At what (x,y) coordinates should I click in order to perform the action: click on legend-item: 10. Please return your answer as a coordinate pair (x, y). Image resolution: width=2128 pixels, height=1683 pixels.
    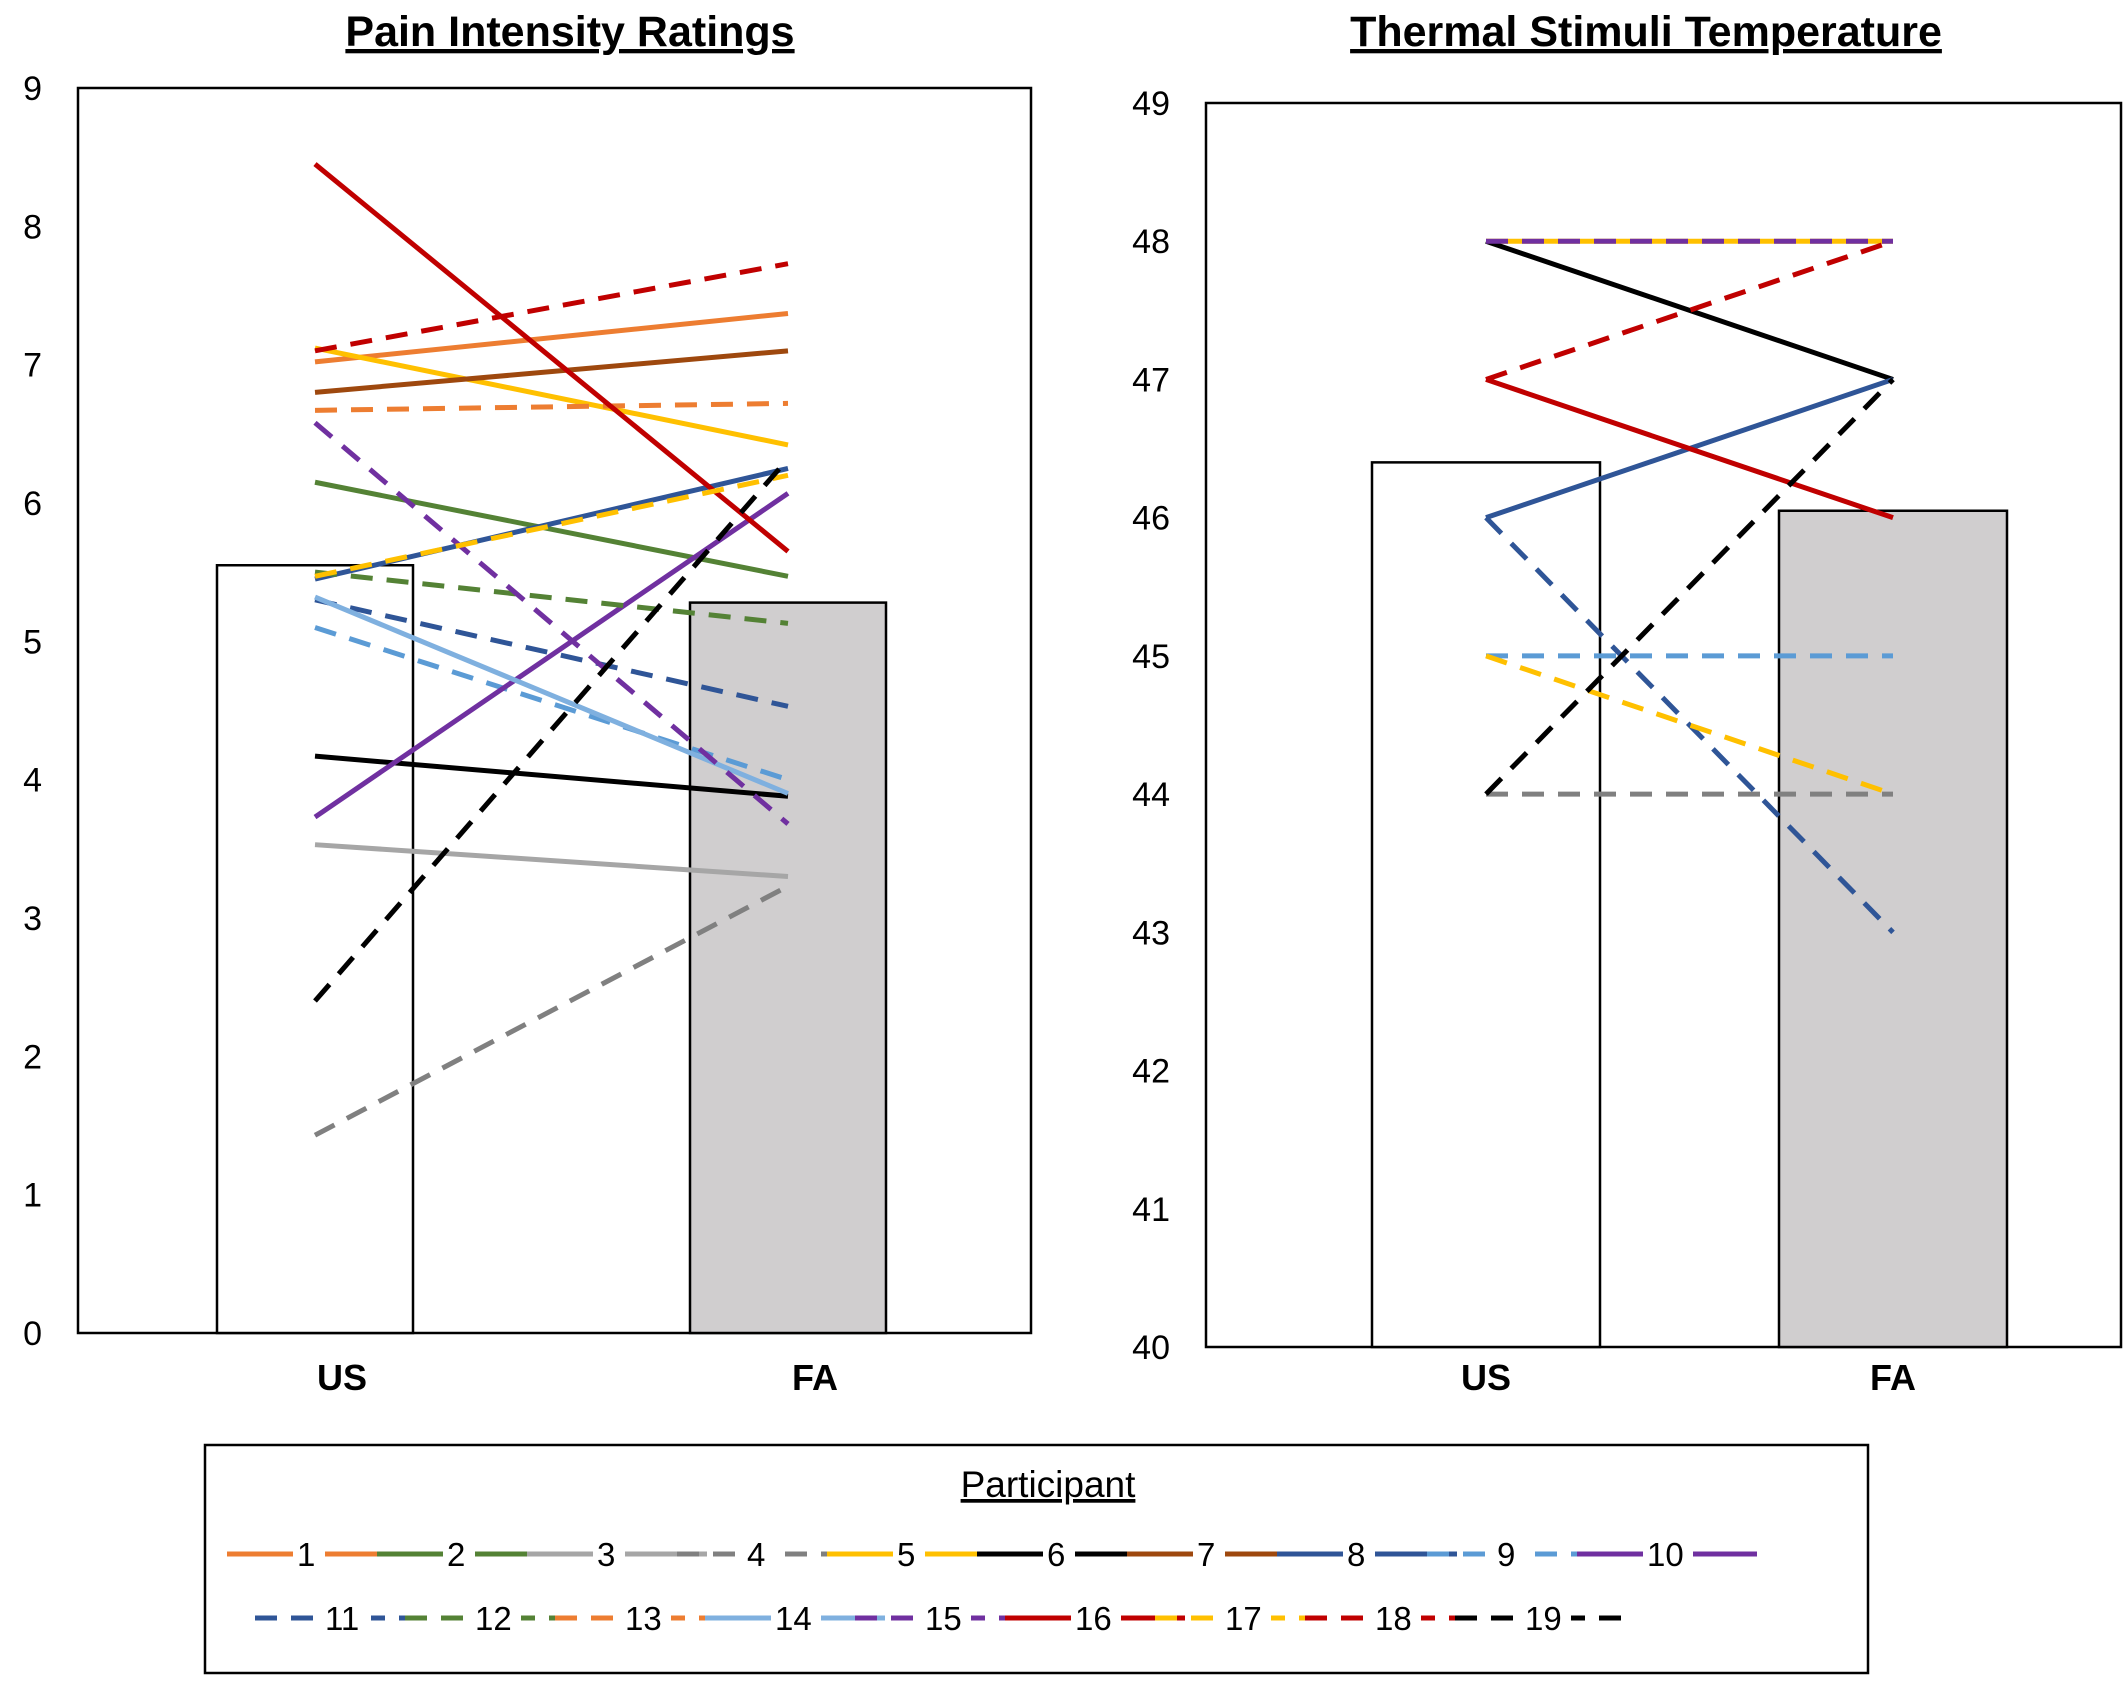
    Looking at the image, I should click on (1667, 1554).